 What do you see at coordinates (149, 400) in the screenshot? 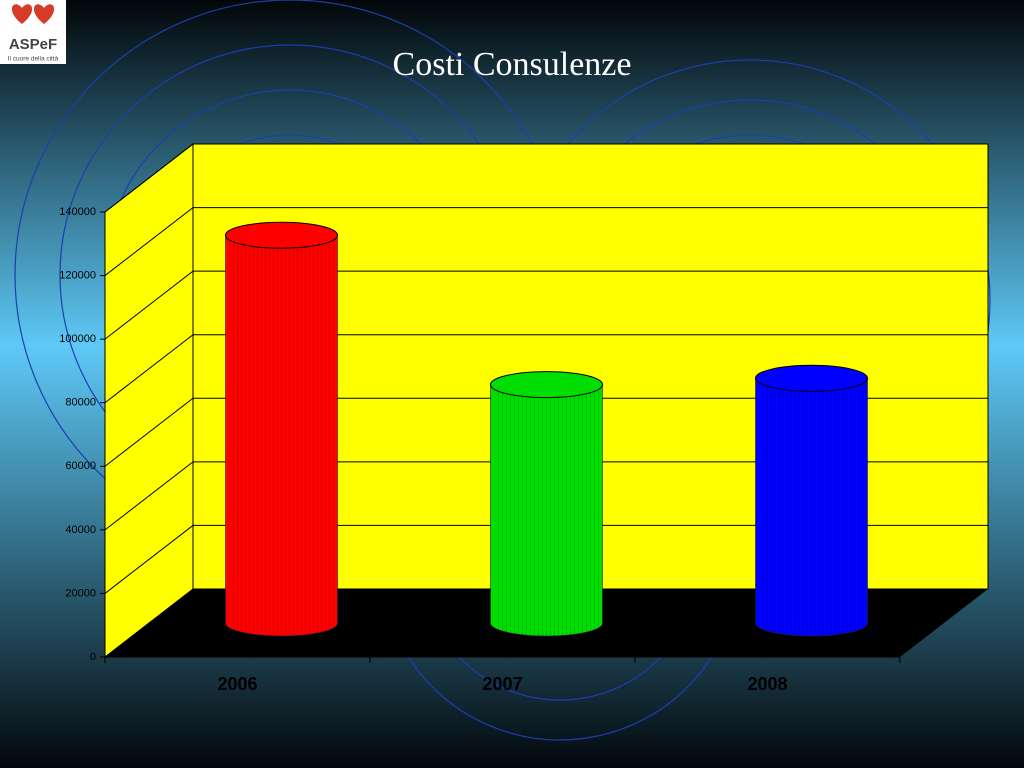
I see `side-wall` at bounding box center [149, 400].